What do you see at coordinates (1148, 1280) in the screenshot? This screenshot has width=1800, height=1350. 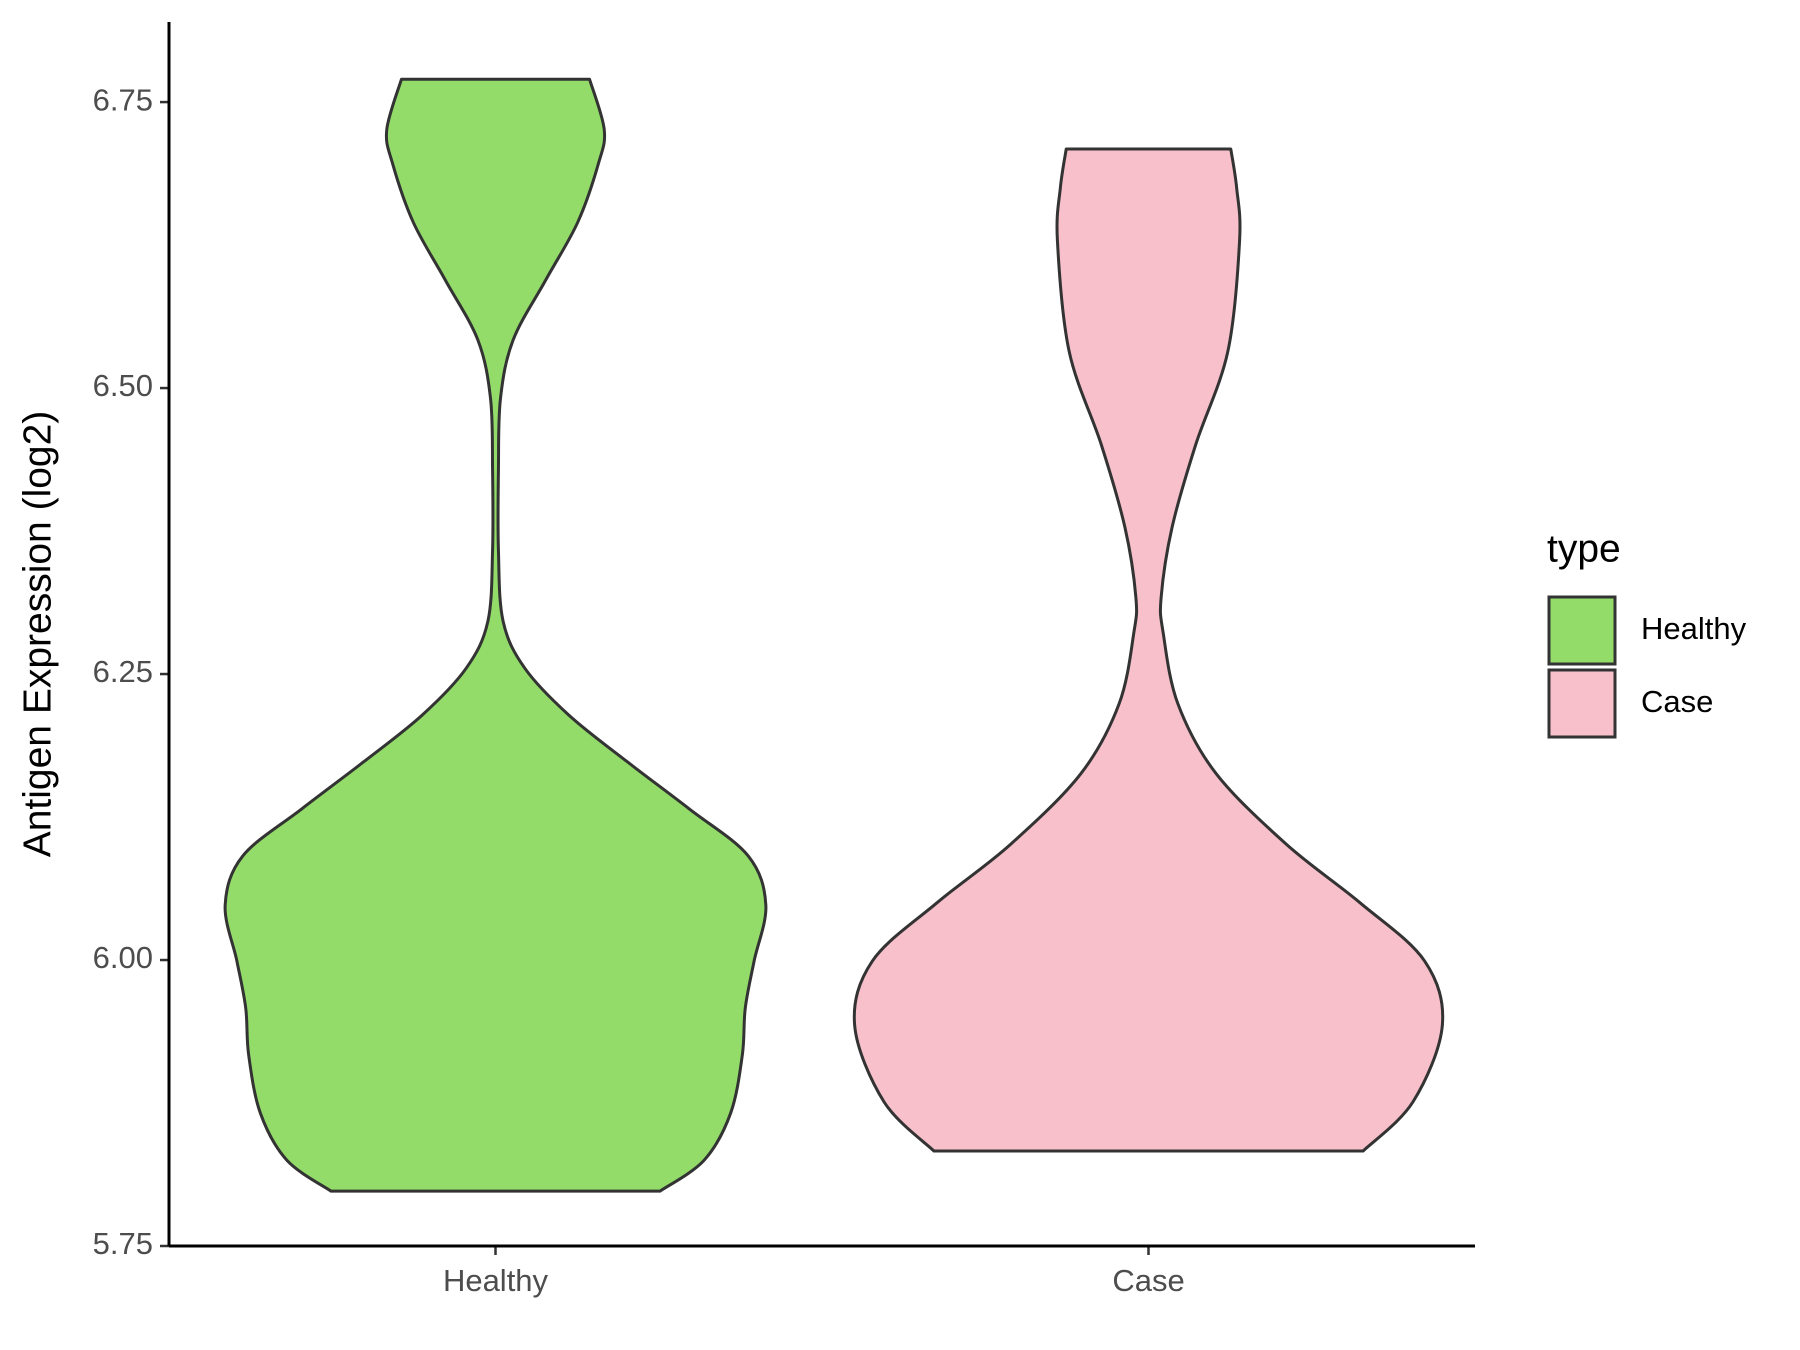 I see `x-tick-label: Case` at bounding box center [1148, 1280].